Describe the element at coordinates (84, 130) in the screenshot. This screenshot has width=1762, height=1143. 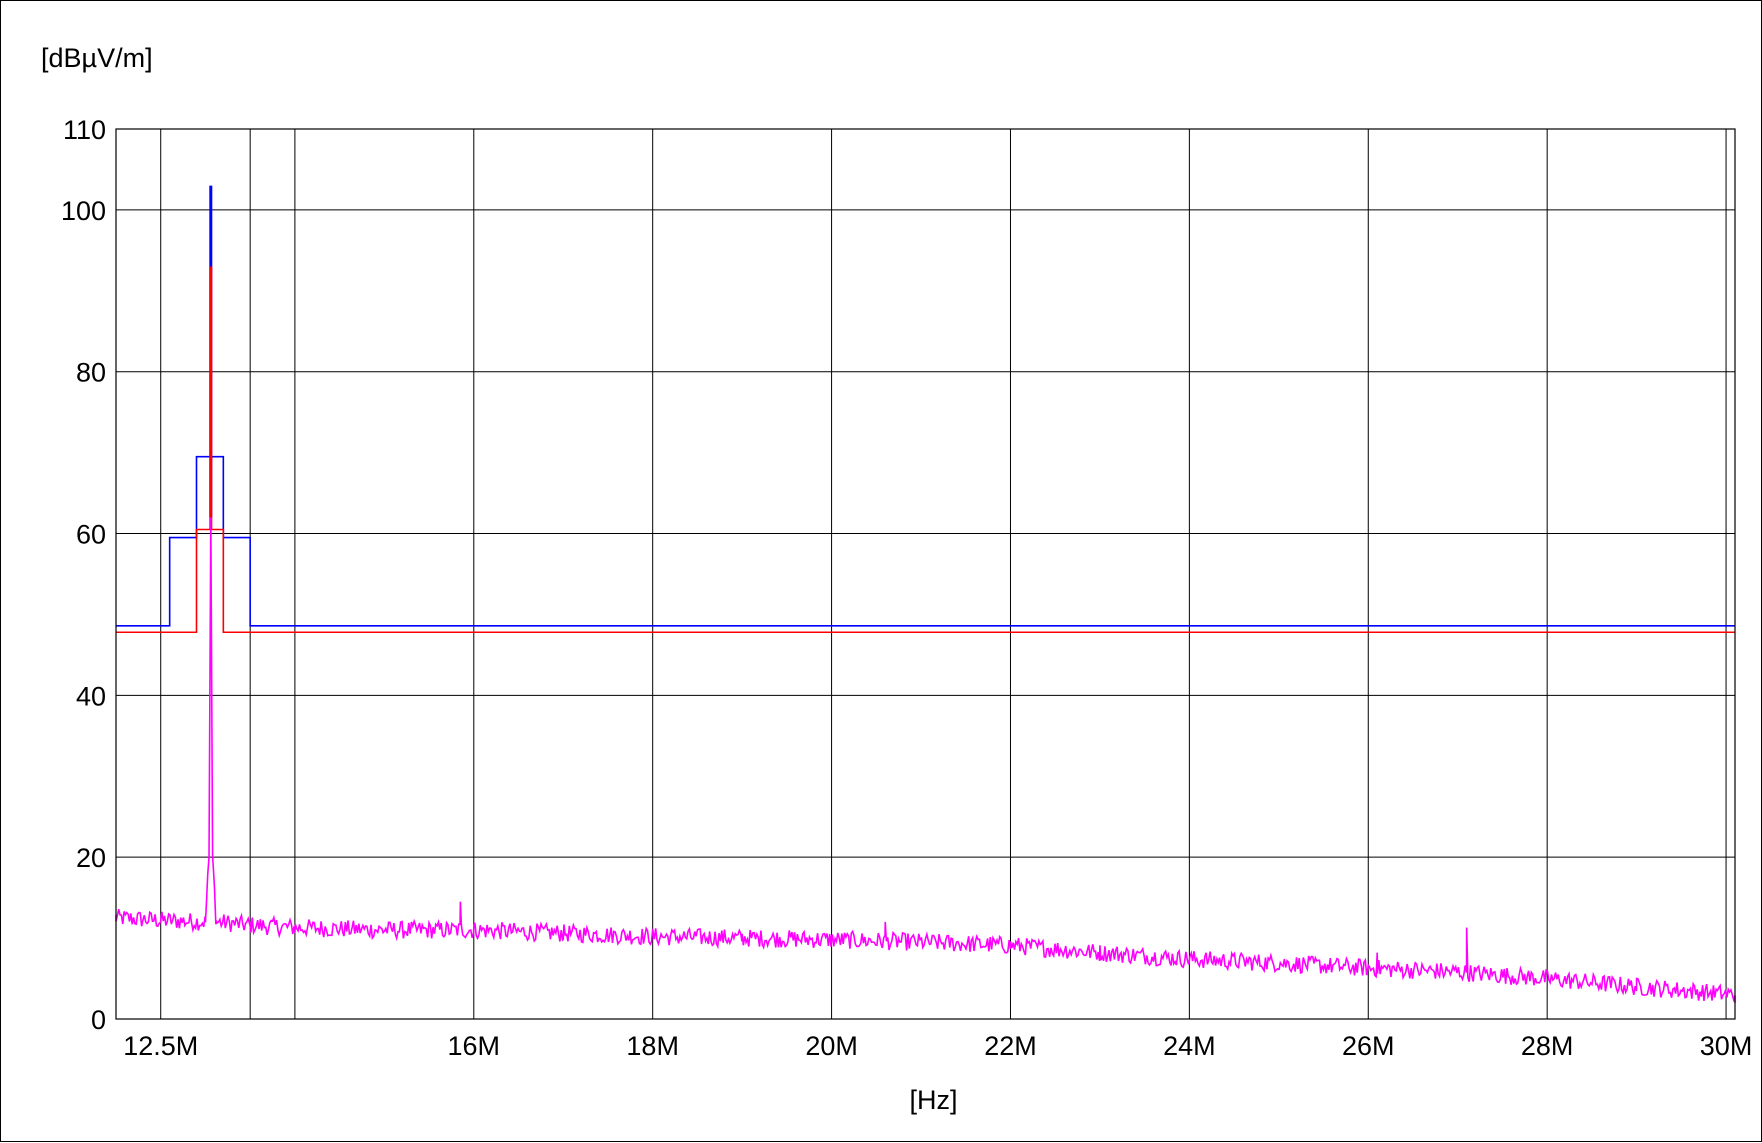
I see `y-tick-label: 110` at that location.